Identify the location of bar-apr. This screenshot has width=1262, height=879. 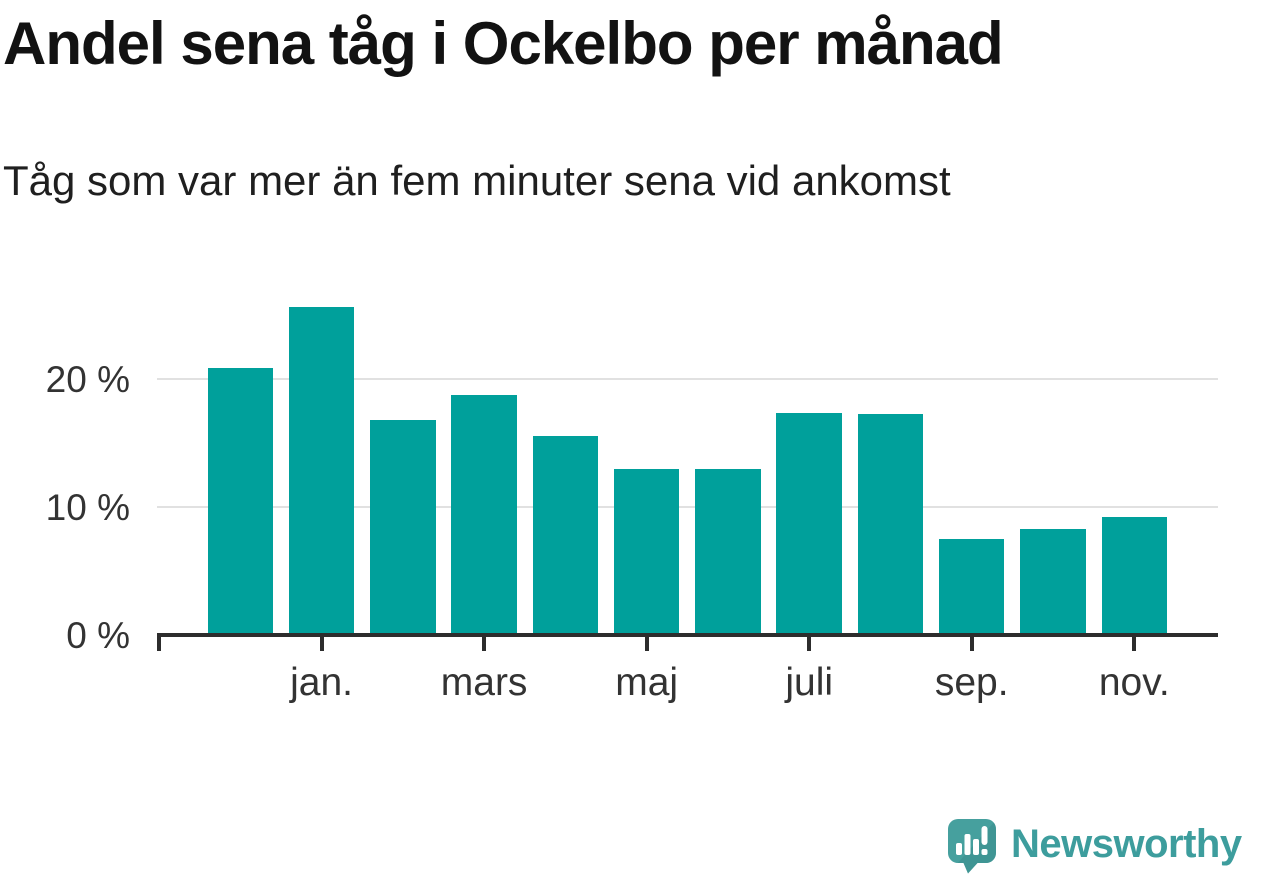
(565, 535).